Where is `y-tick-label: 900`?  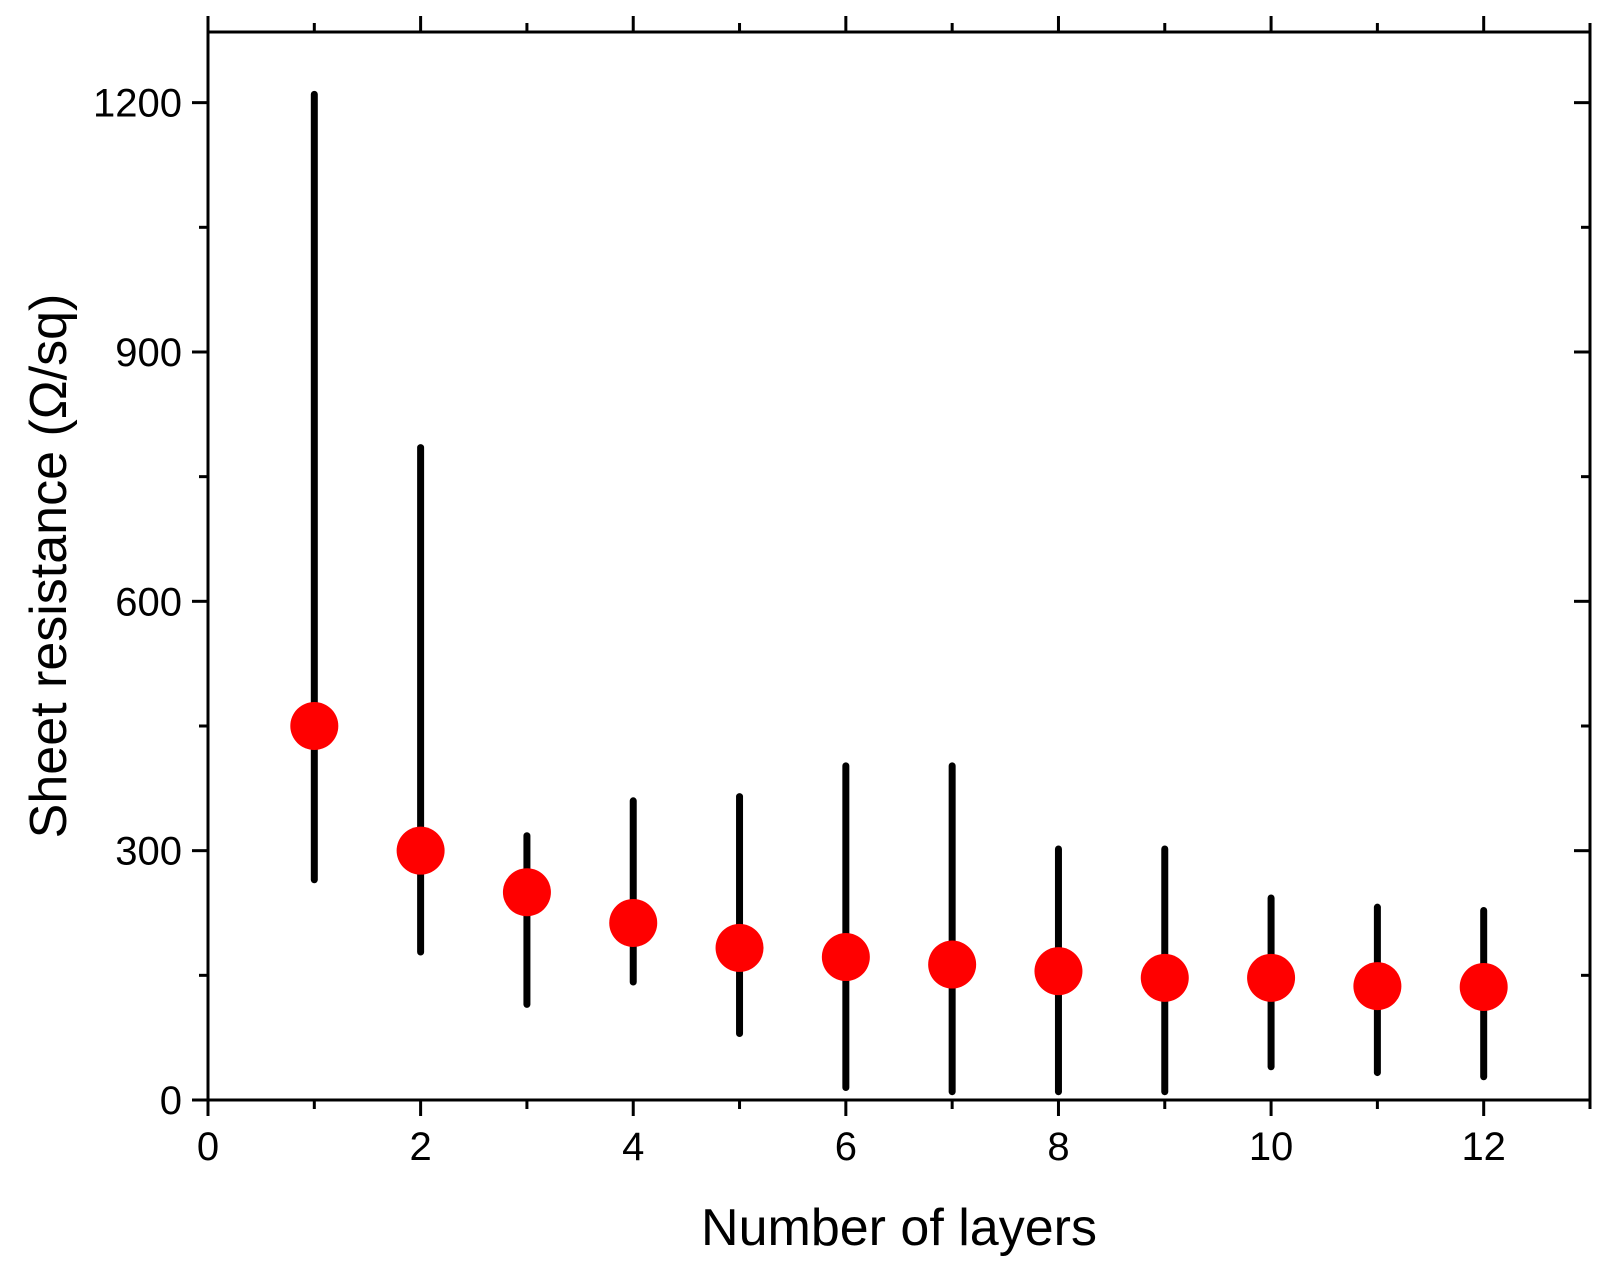 y-tick-label: 900 is located at coordinates (148, 353).